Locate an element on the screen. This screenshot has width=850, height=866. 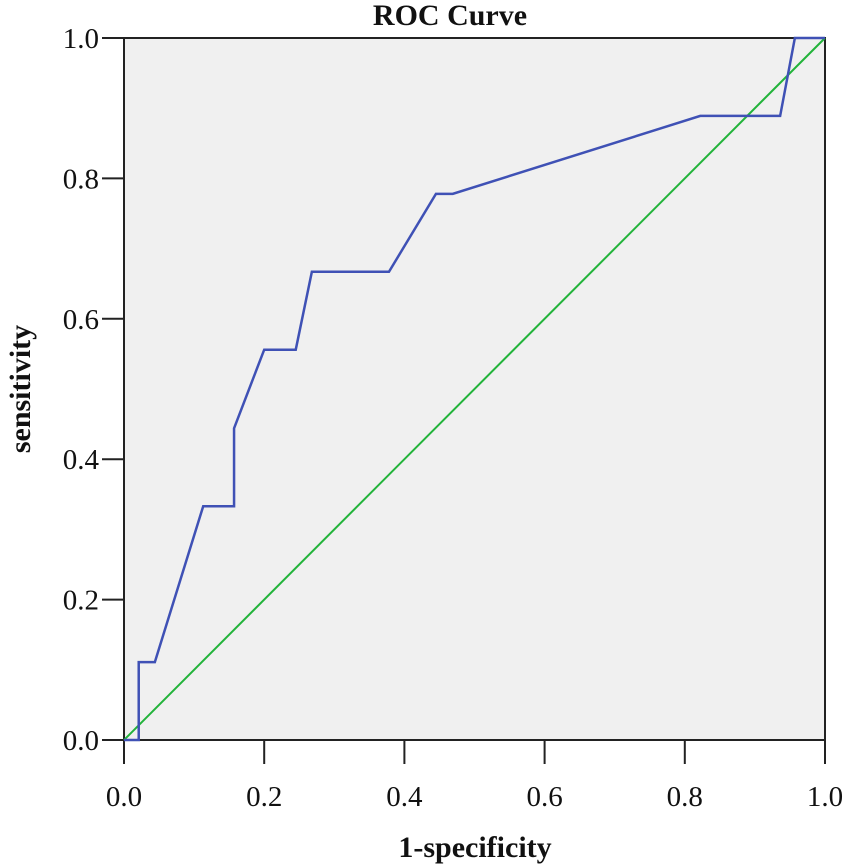
x-tick-label: 0.0 is located at coordinates (124, 797).